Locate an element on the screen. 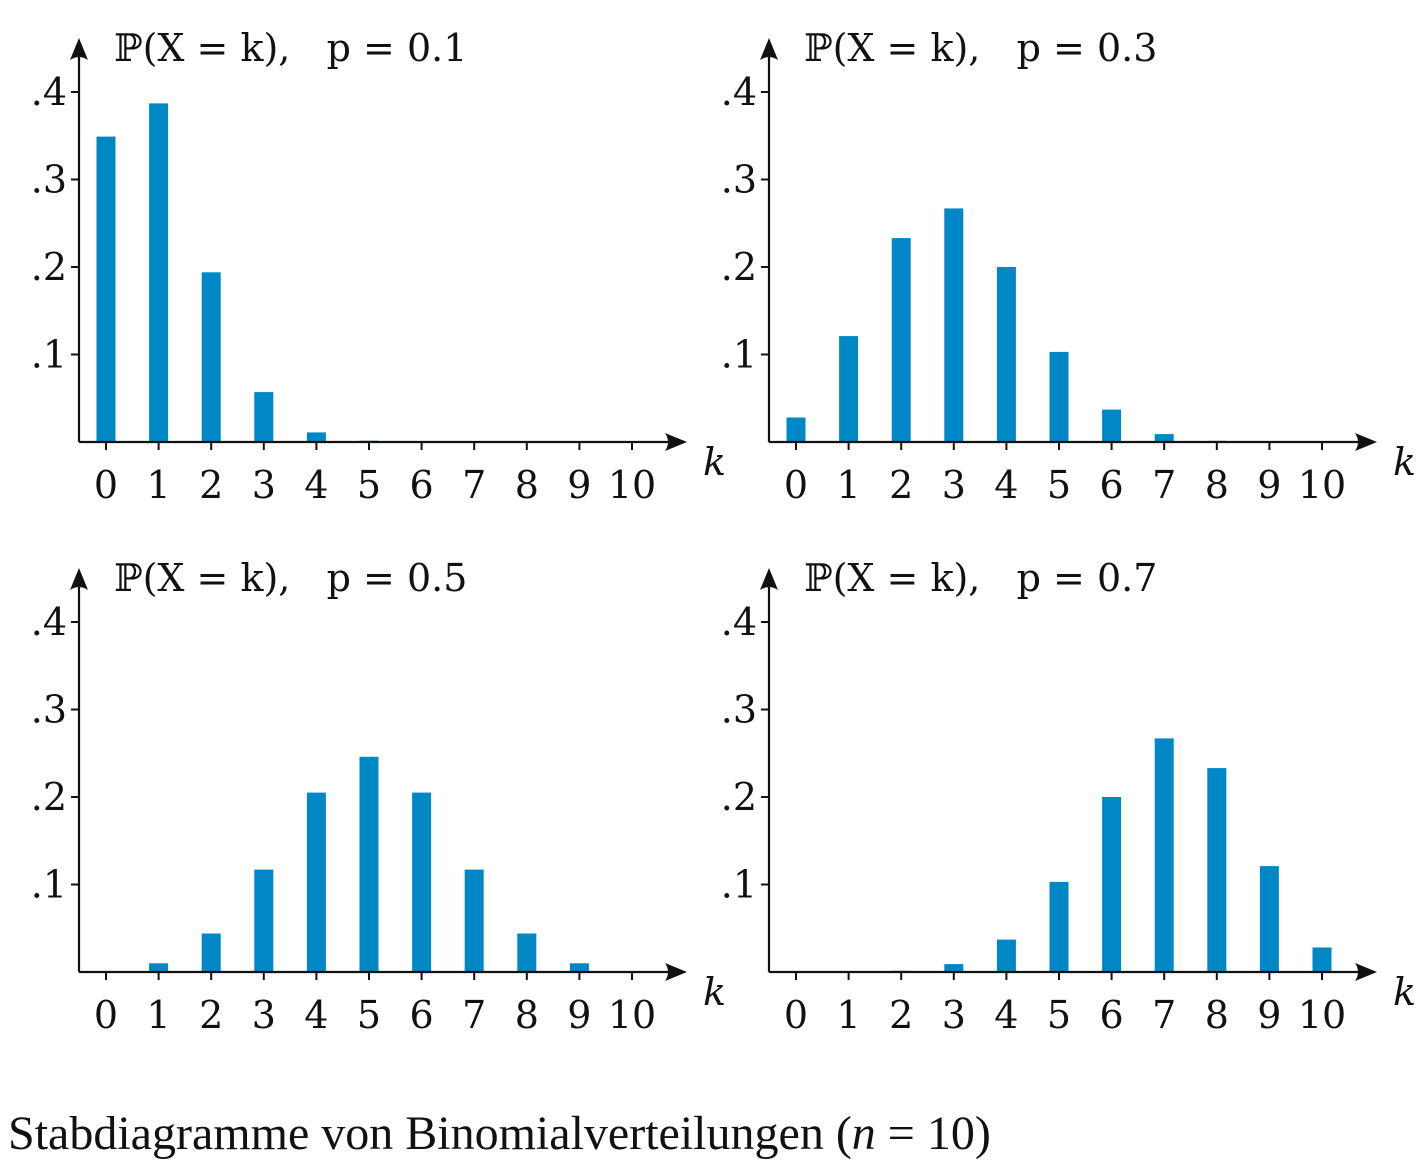 This screenshot has height=1171, width=1425. chart-title: ℙ(X = k), p = 0.5 is located at coordinates (290, 578).